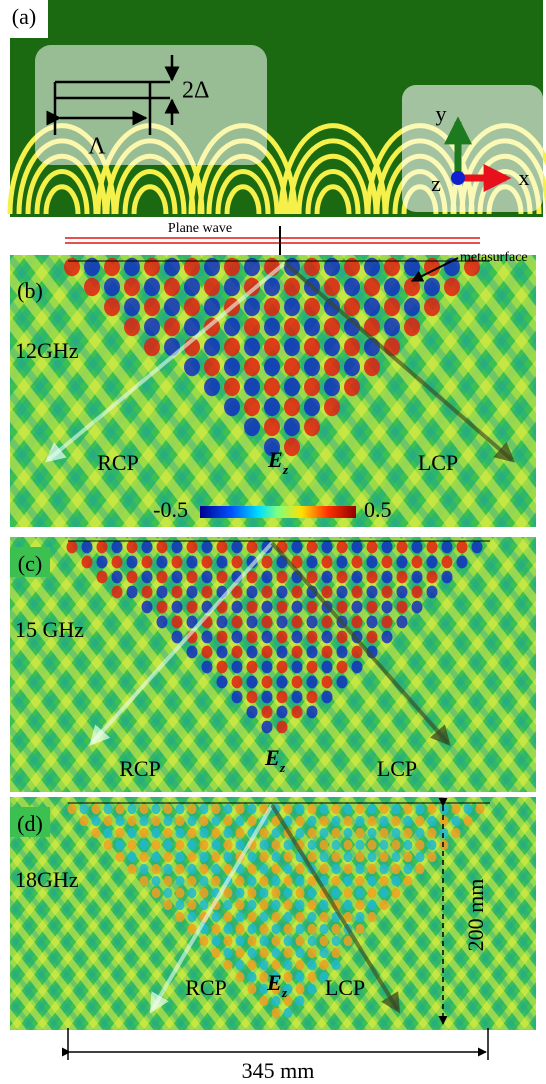  What do you see at coordinates (278, 512) in the screenshot?
I see `colorbar` at bounding box center [278, 512].